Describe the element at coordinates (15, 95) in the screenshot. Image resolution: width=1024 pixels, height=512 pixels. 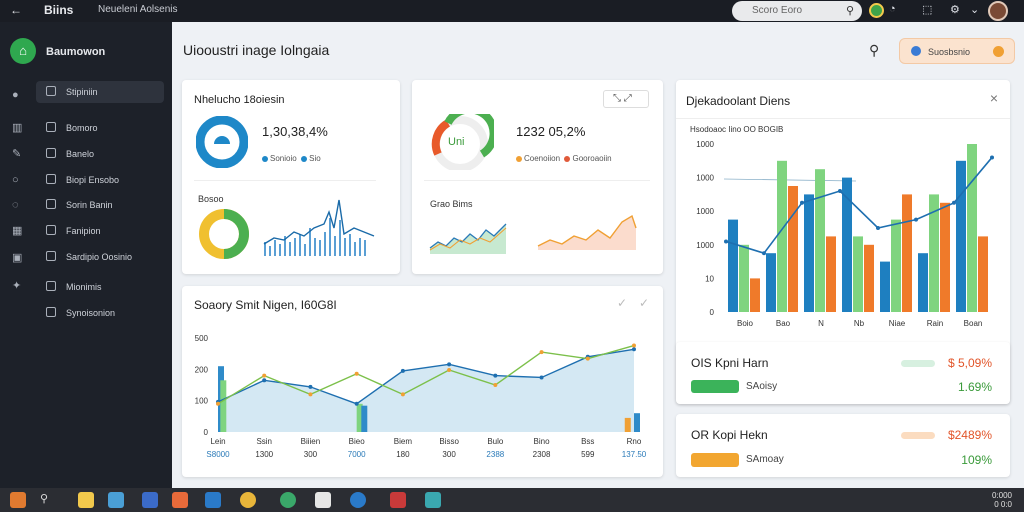
I see `home-rail-icon: ●` at that location.